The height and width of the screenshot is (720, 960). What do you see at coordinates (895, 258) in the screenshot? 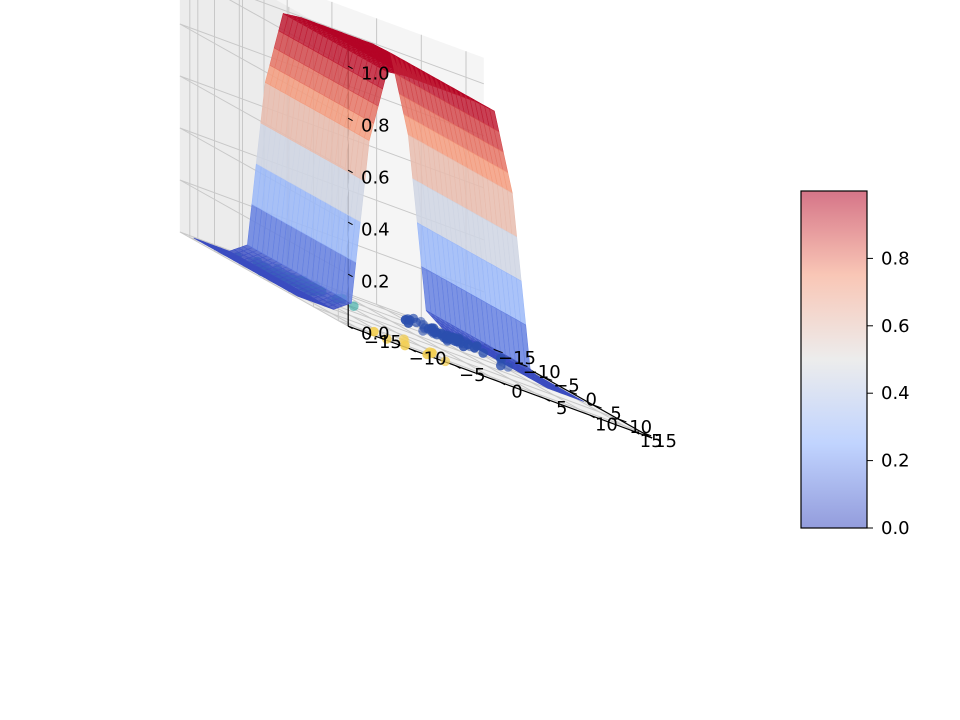
I see `colorbar-tick-label: 0.8` at bounding box center [895, 258].